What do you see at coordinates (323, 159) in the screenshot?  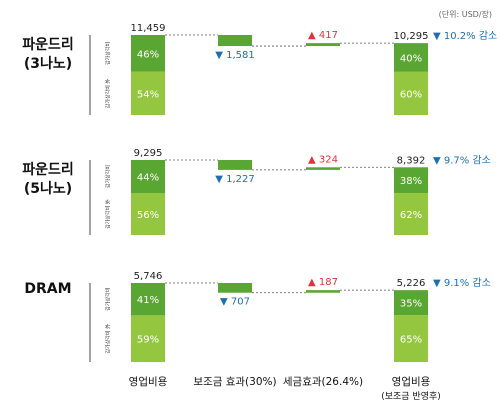 I see `tax-change-label: ▲ 324` at bounding box center [323, 159].